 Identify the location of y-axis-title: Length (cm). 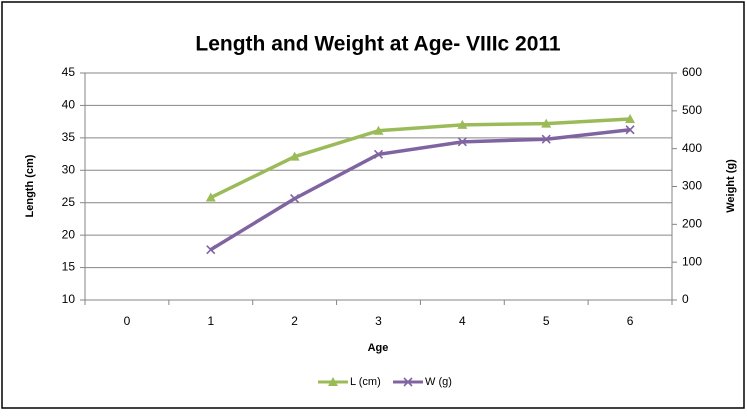
(30, 185).